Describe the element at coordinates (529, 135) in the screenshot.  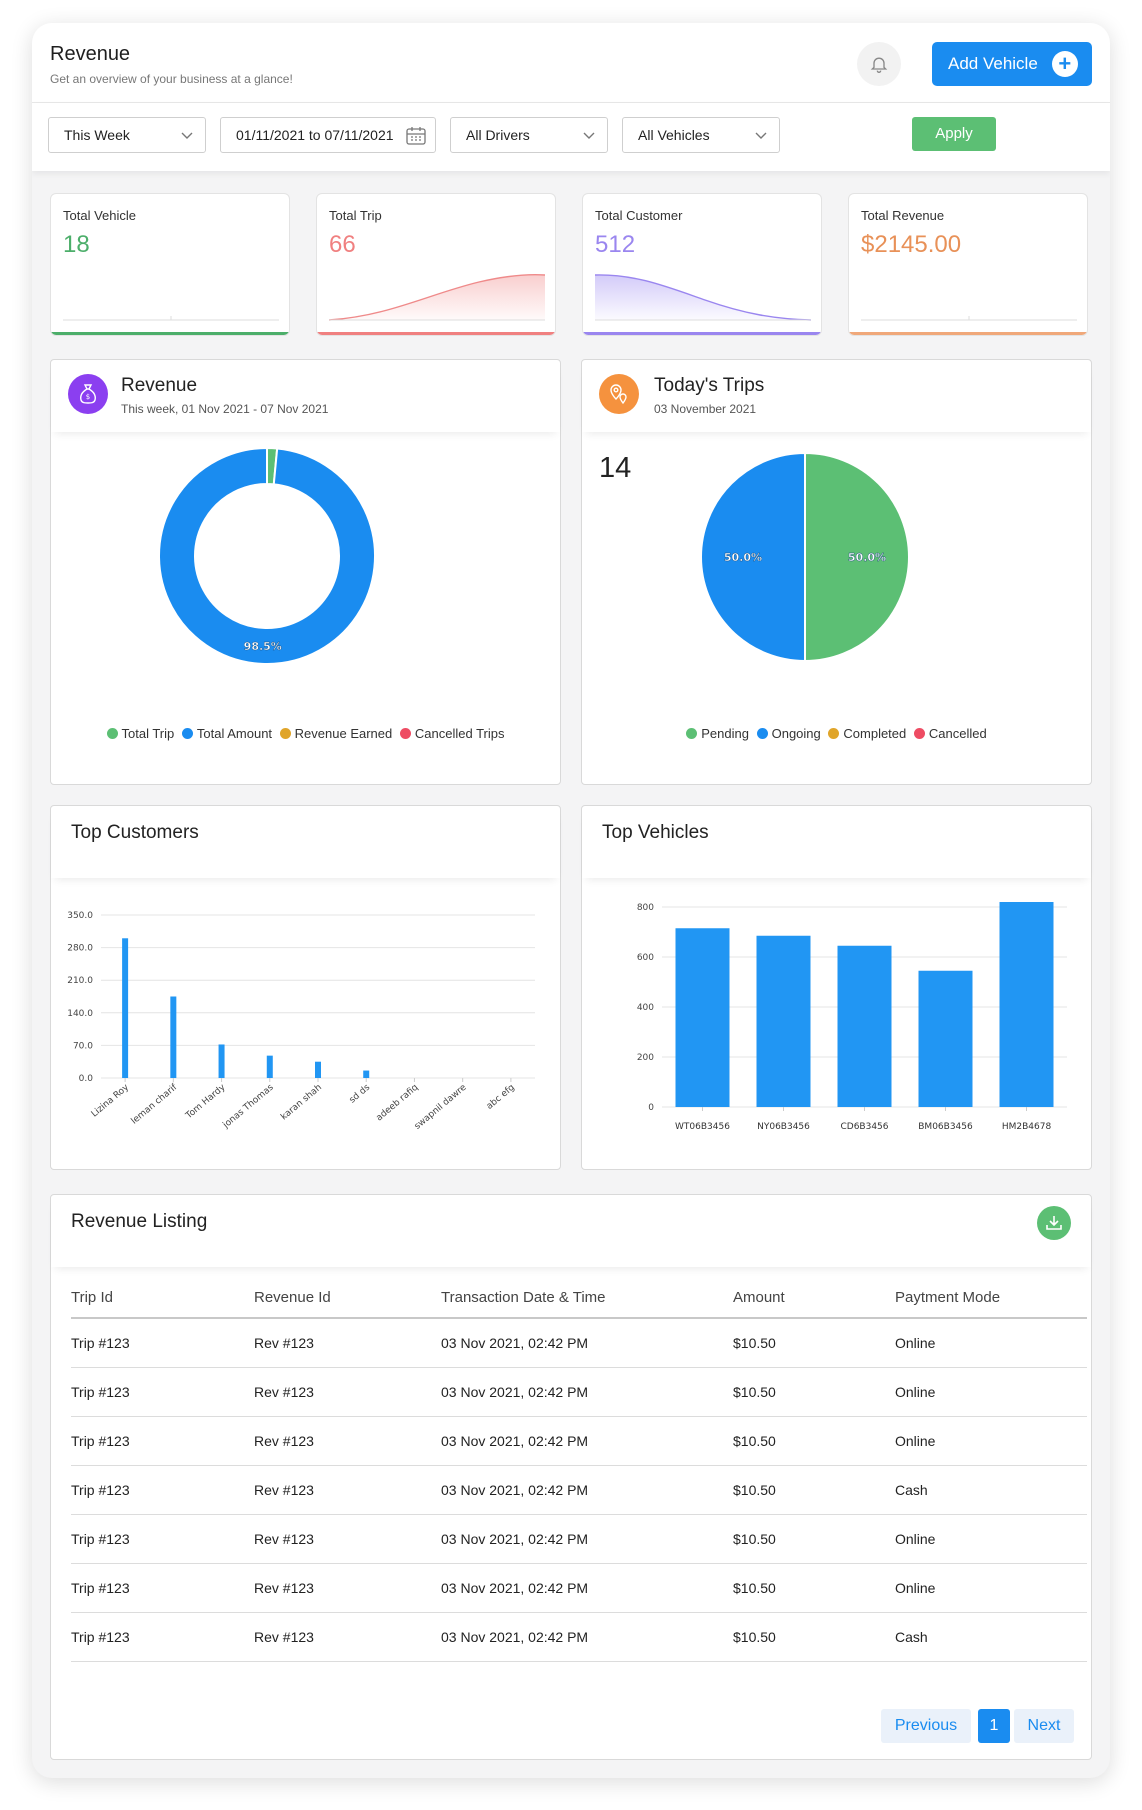
I see `drivers-select: All Drivers` at that location.